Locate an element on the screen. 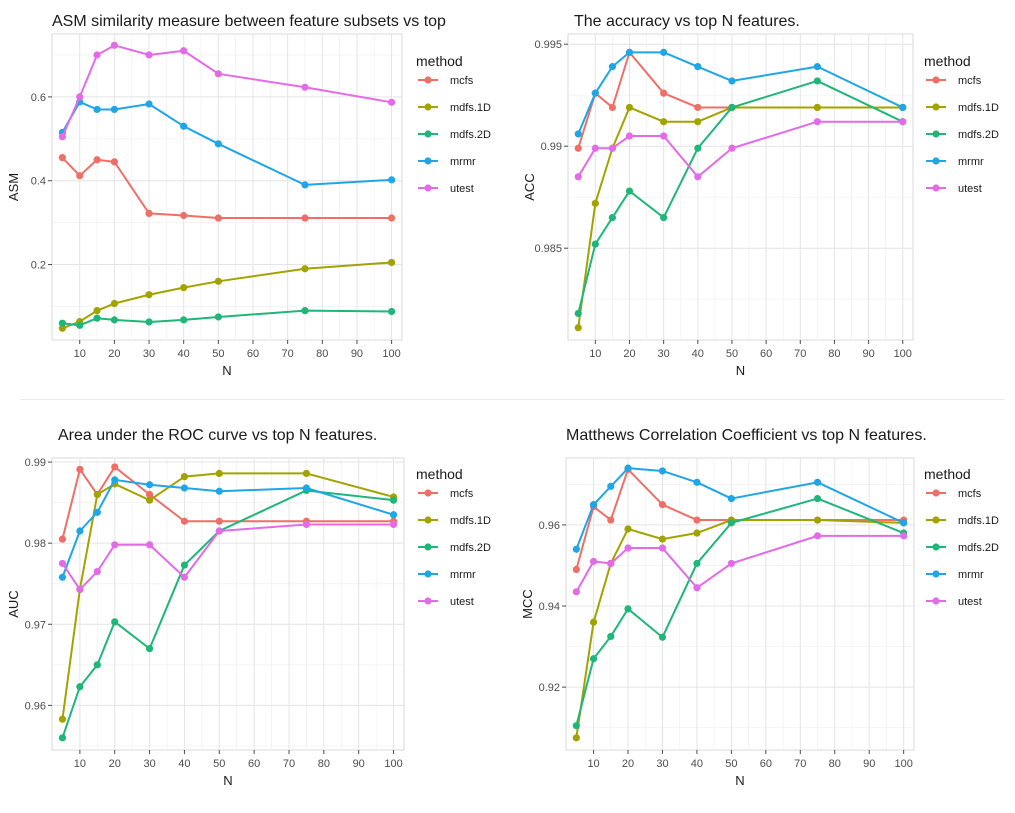 Image resolution: width=1015 pixels, height=813 pixels. x-tick-label: 30 is located at coordinates (662, 764).